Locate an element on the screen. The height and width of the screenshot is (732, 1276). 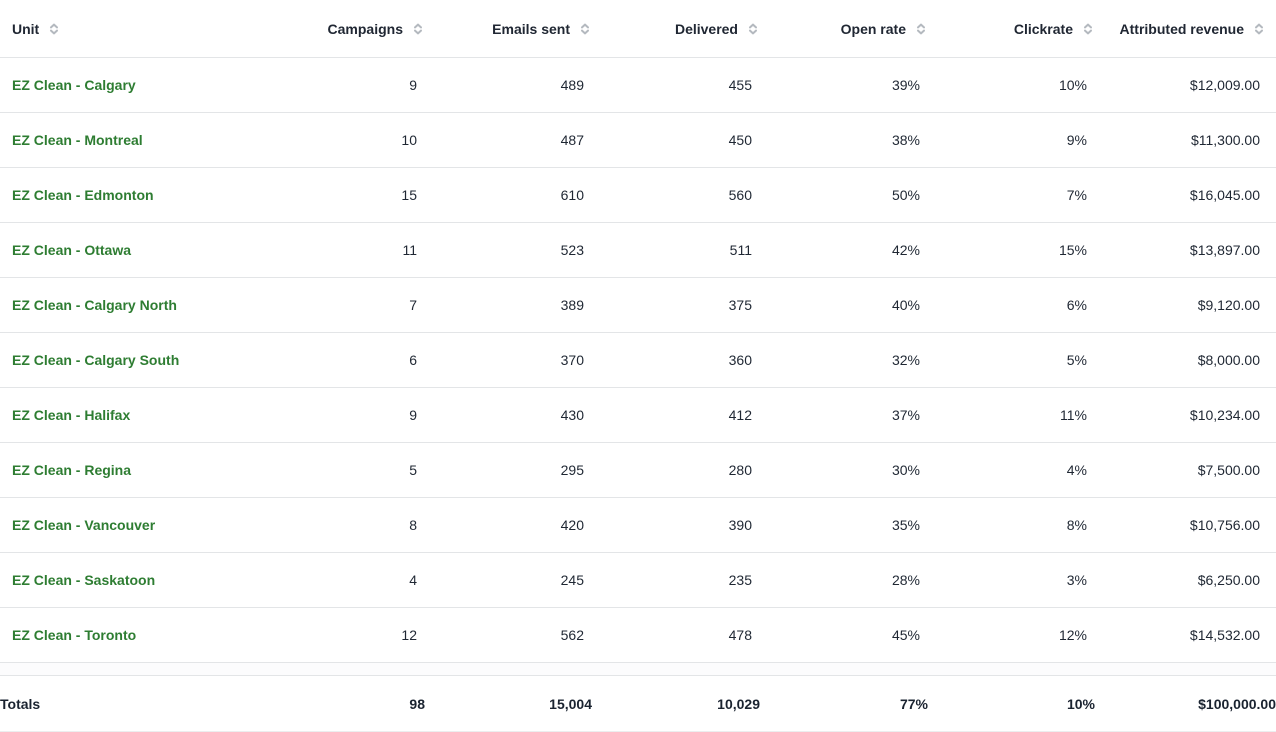
attributed-revenue-cell: $16,045.00 is located at coordinates (1185, 195).